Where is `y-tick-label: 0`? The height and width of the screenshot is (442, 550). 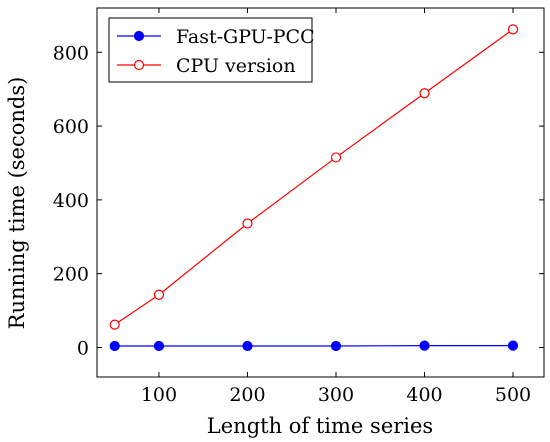
y-tick-label: 0 is located at coordinates (83, 348).